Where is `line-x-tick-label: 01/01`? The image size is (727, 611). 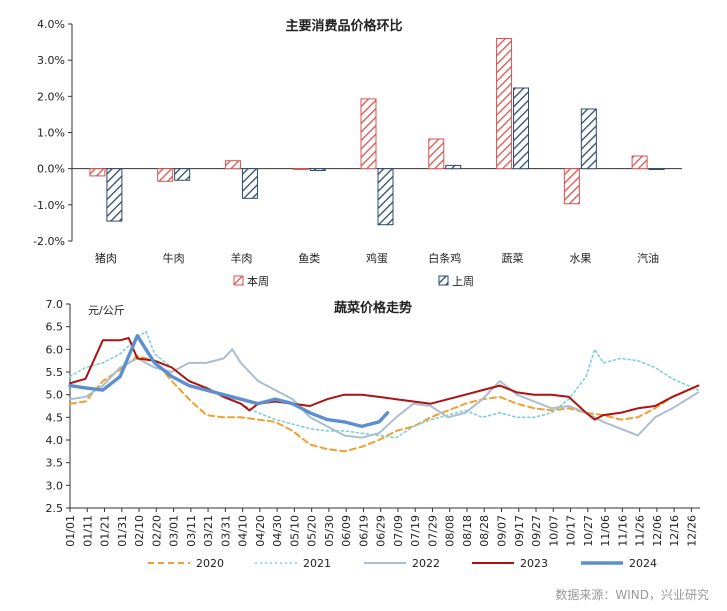 line-x-tick-label: 01/01 is located at coordinates (70, 531).